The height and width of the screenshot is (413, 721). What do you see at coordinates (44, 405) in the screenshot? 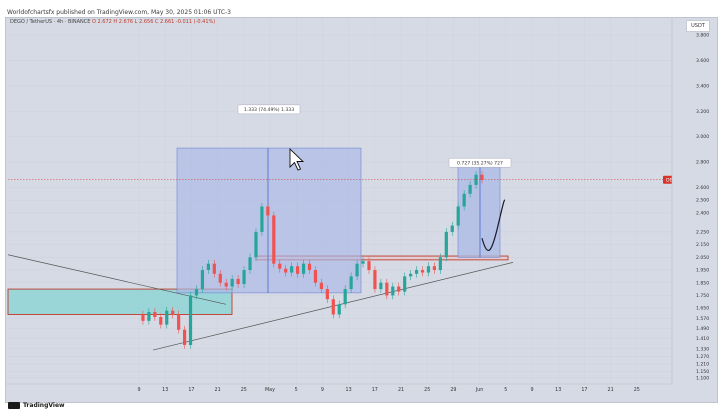
I see `brand-label: TradingView` at bounding box center [44, 405].